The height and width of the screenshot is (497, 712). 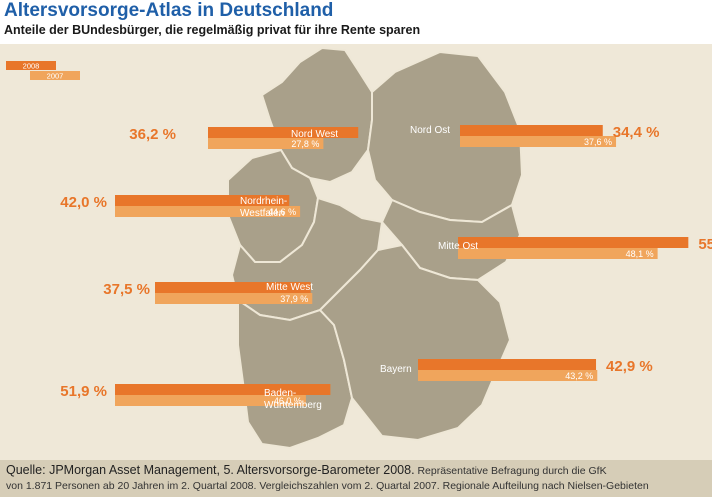 What do you see at coordinates (83, 202) in the screenshot?
I see `data-label-2008: 42,0 %` at bounding box center [83, 202].